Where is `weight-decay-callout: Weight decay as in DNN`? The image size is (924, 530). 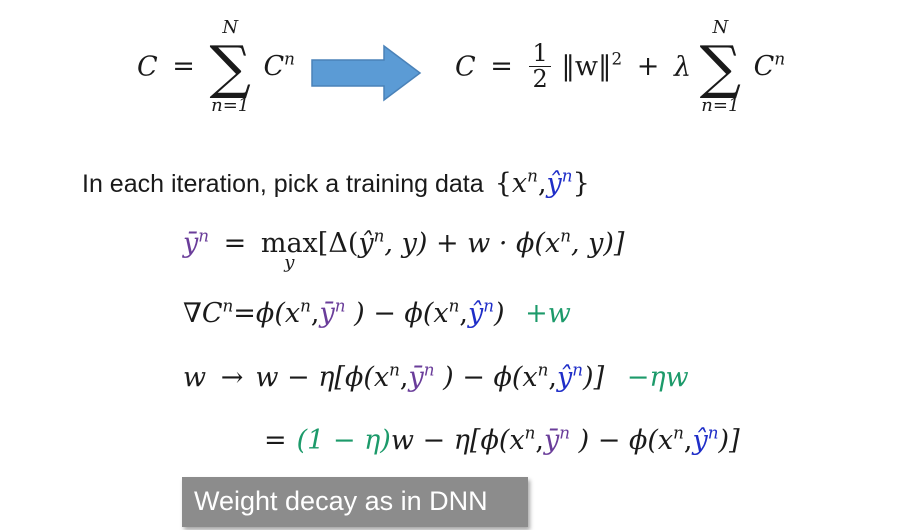 weight-decay-callout: Weight decay as in DNN is located at coordinates (355, 502).